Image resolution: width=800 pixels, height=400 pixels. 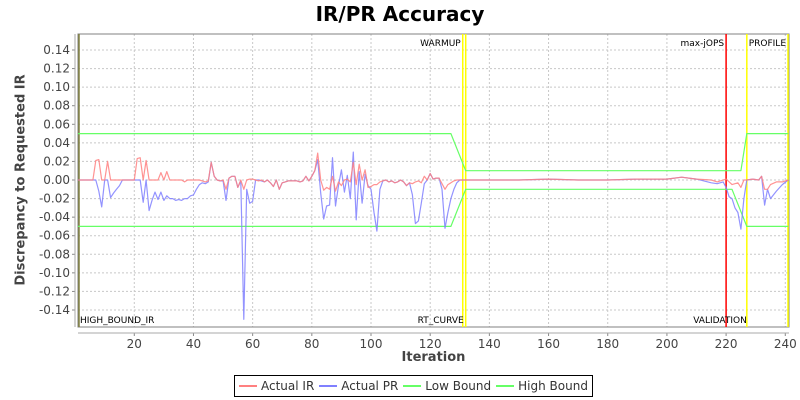 I want to click on legend-label: Low Bound, so click(x=458, y=386).